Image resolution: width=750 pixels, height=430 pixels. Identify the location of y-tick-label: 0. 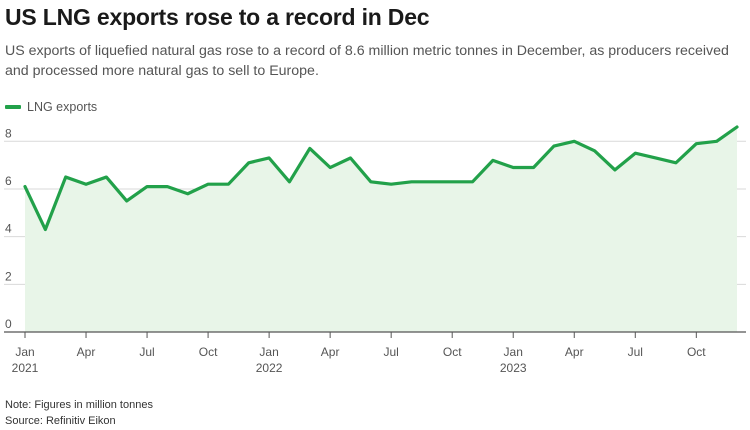
(8, 324).